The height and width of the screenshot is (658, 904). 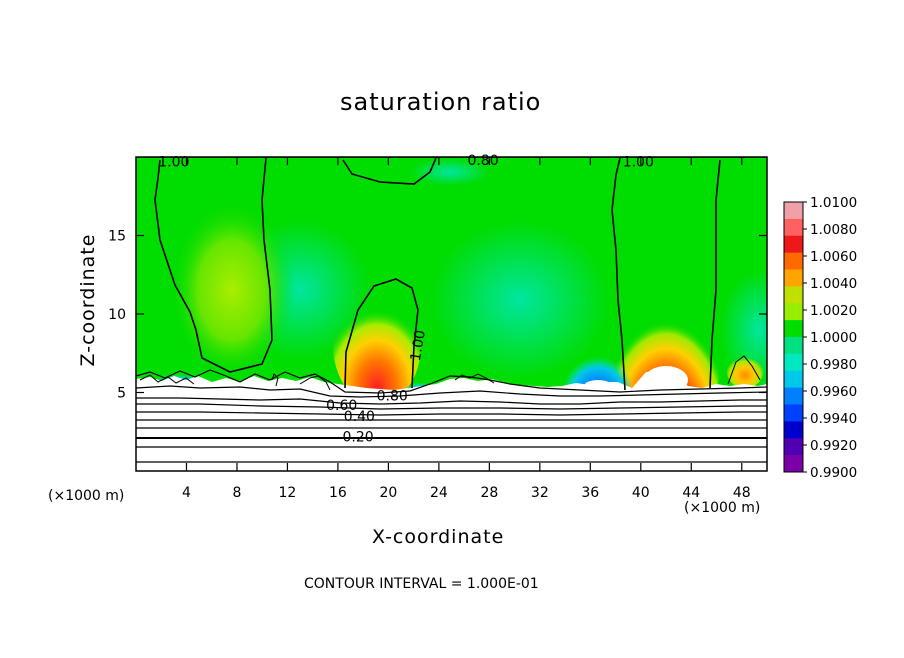 What do you see at coordinates (186, 493) in the screenshot?
I see `x-tick-label: 4` at bounding box center [186, 493].